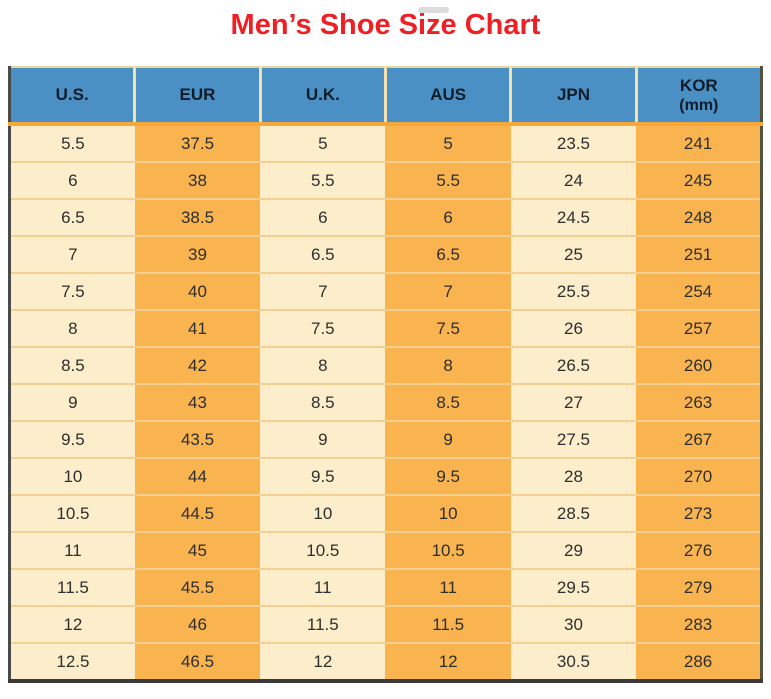 This screenshot has width=771, height=699. Describe the element at coordinates (573, 180) in the screenshot. I see `cell-jpn: 24` at that location.